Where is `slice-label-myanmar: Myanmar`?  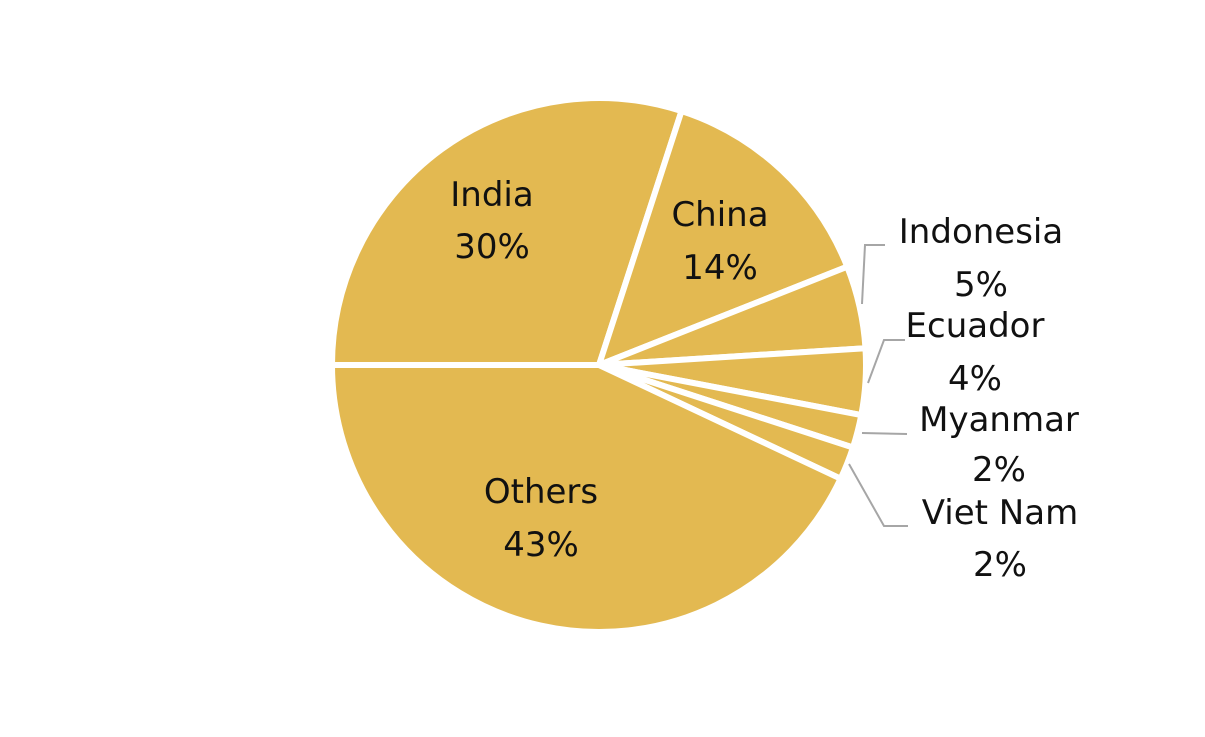 slice-label-myanmar: Myanmar is located at coordinates (999, 420).